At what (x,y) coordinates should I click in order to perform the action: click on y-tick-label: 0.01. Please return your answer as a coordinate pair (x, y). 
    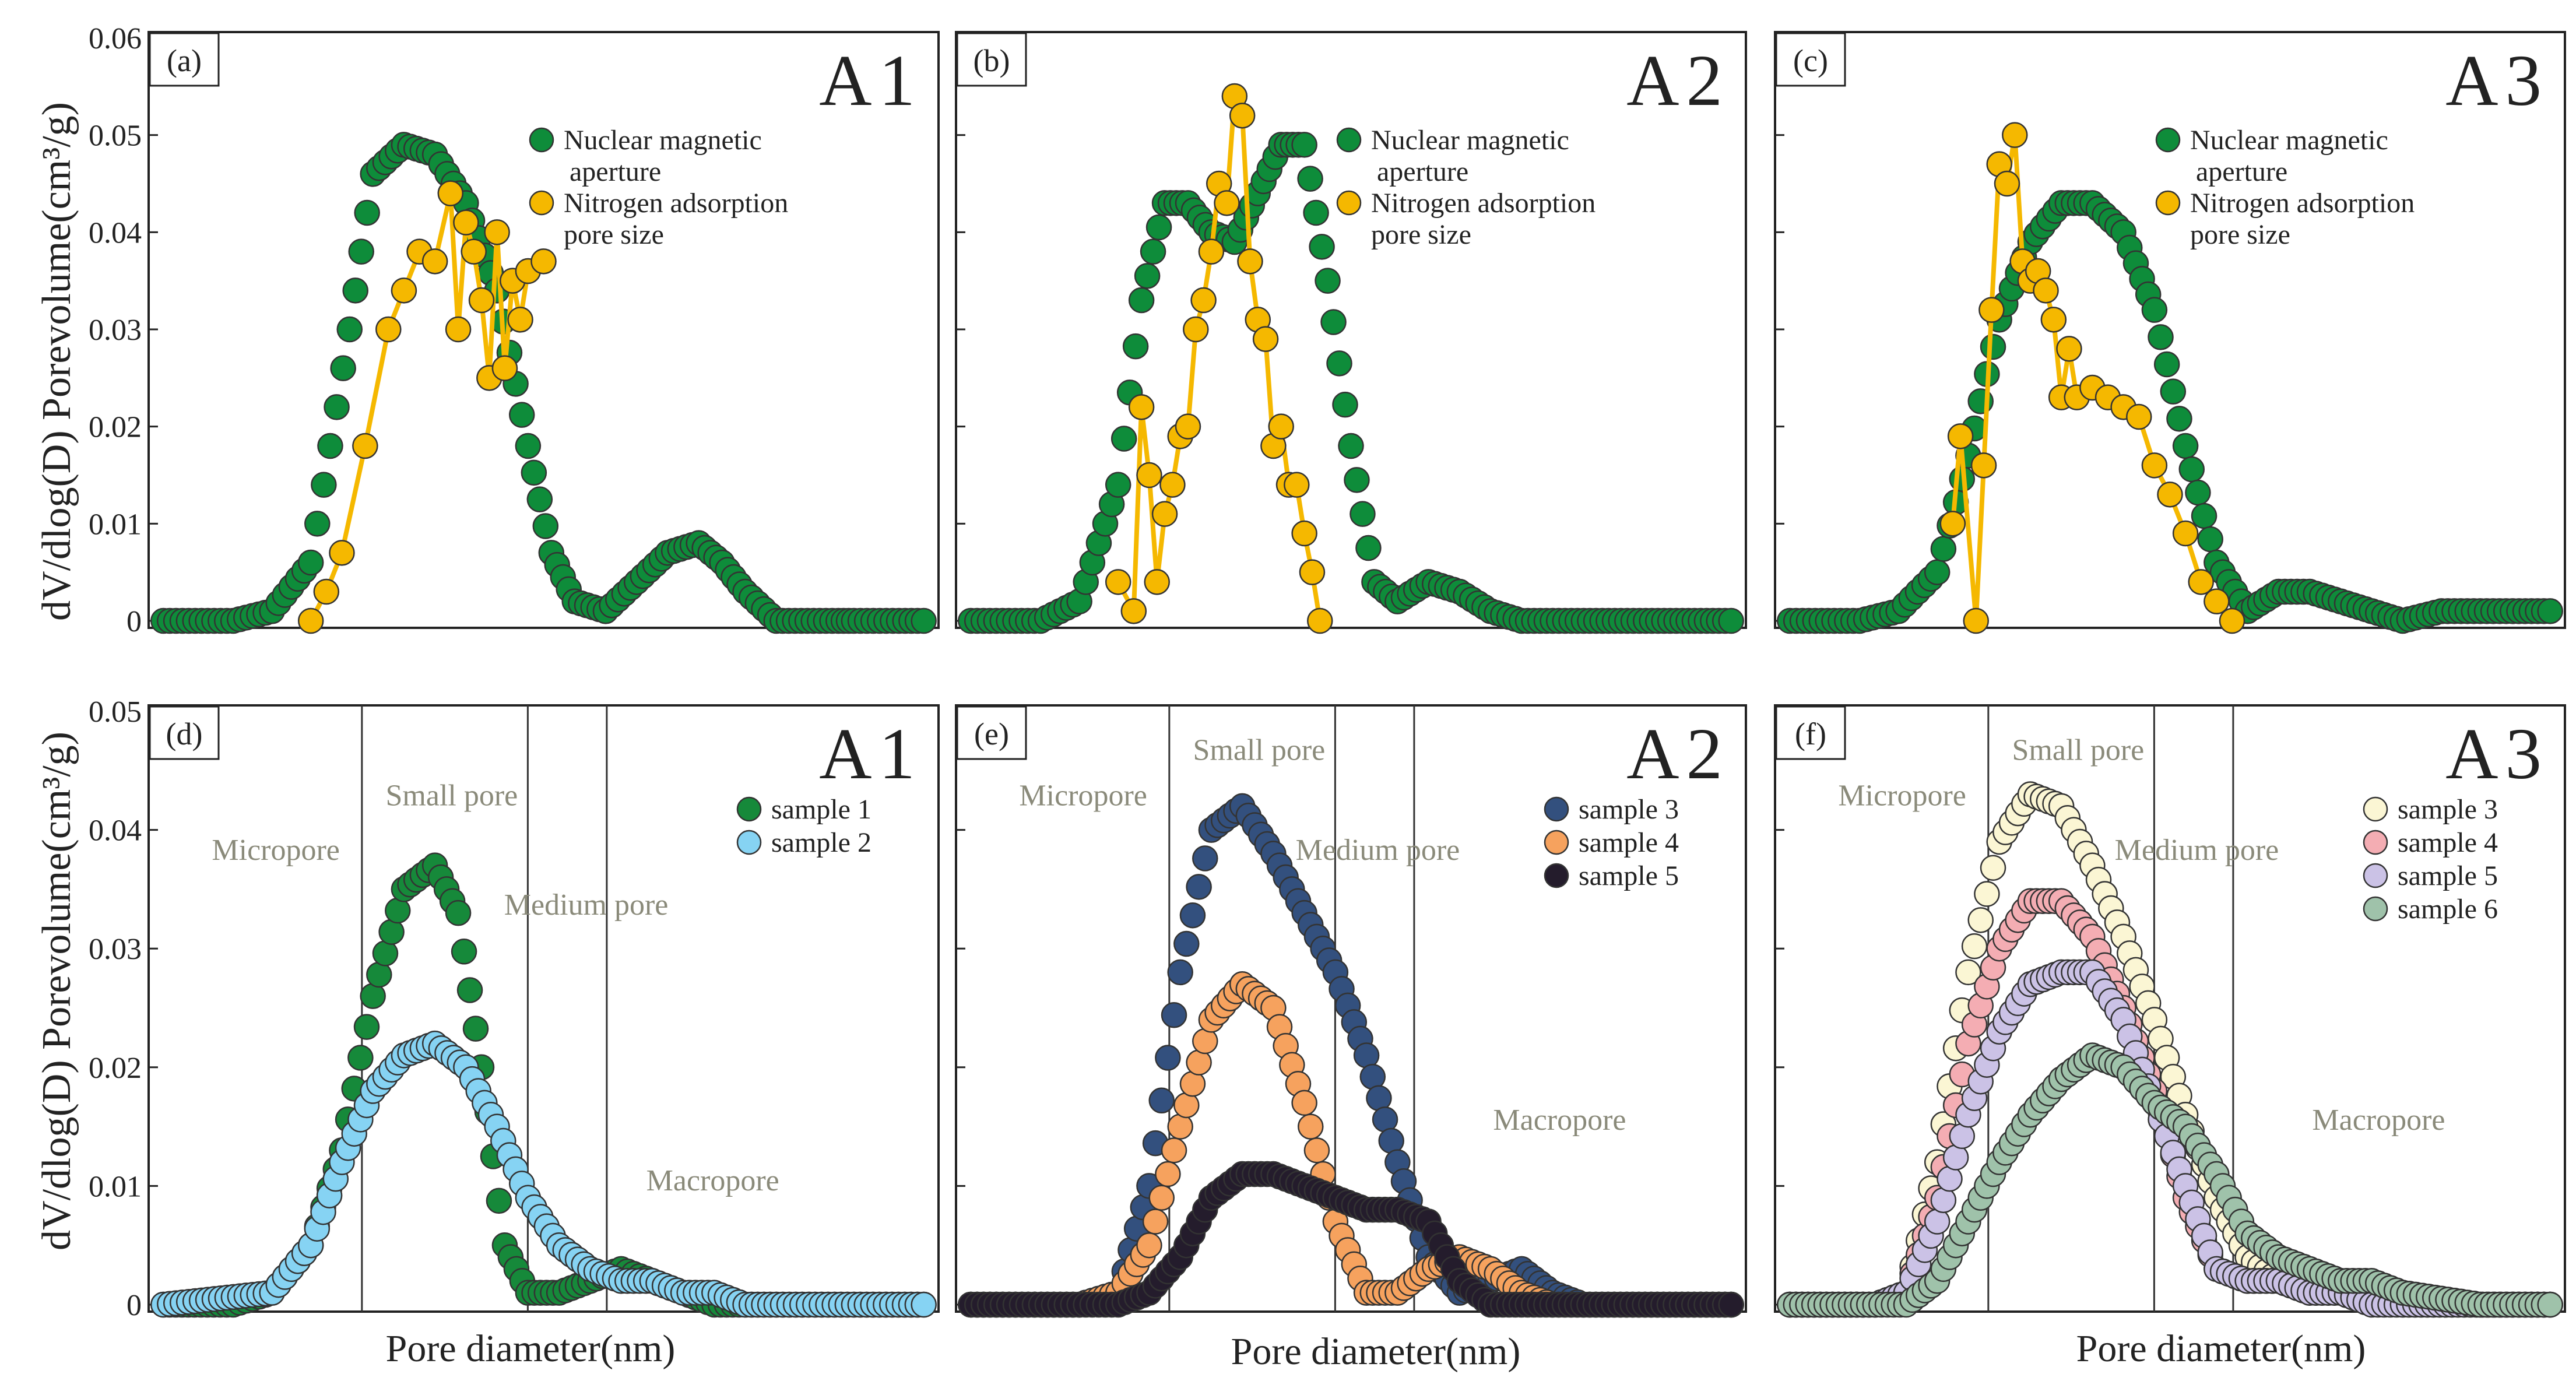
    Looking at the image, I should click on (115, 524).